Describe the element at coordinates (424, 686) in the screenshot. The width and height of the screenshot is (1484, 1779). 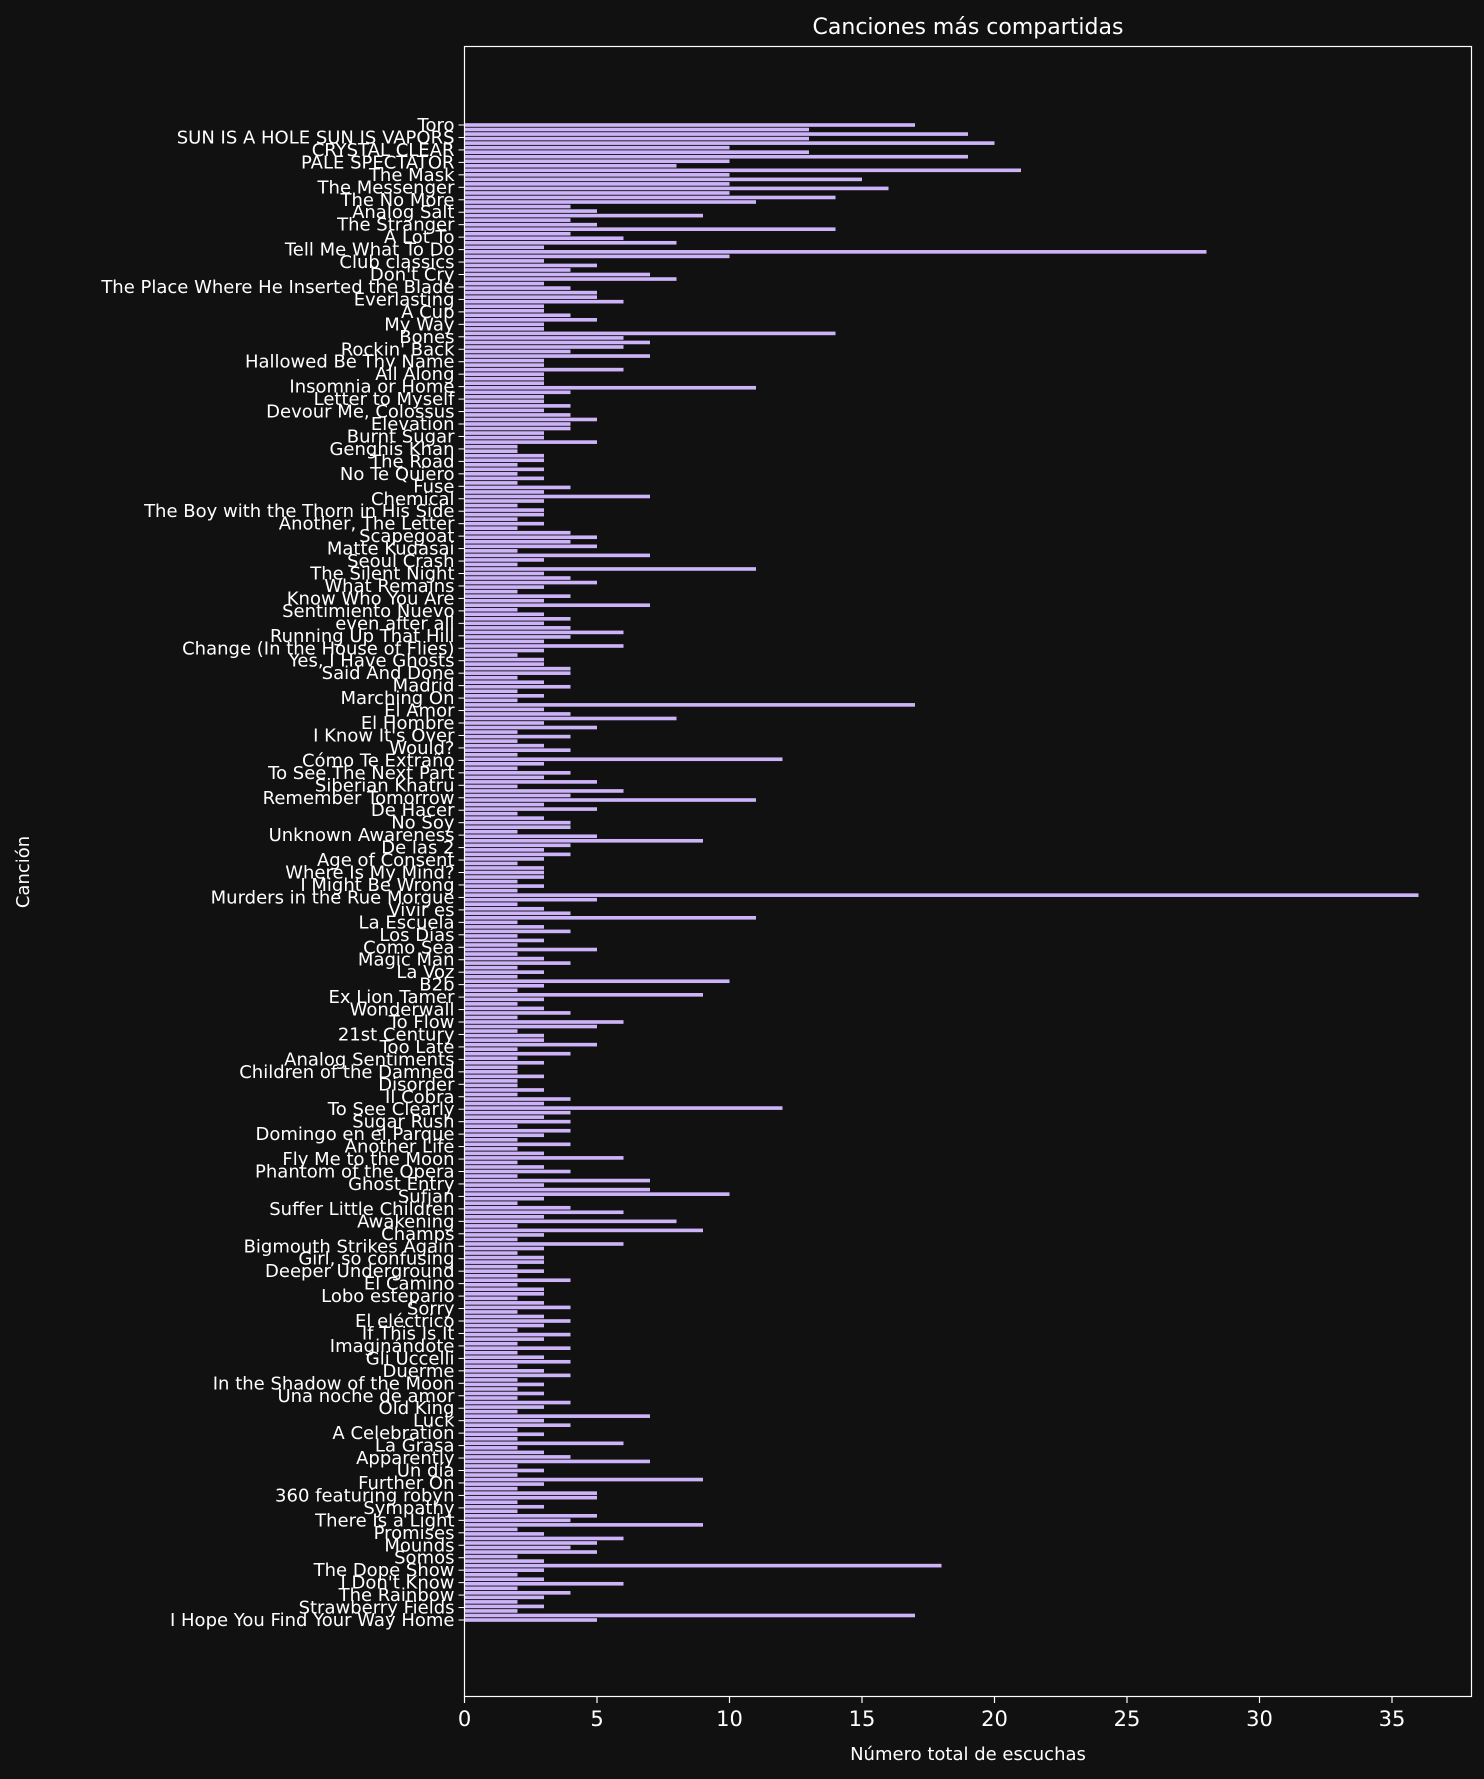
I see `y-tick-label: Madrid` at that location.